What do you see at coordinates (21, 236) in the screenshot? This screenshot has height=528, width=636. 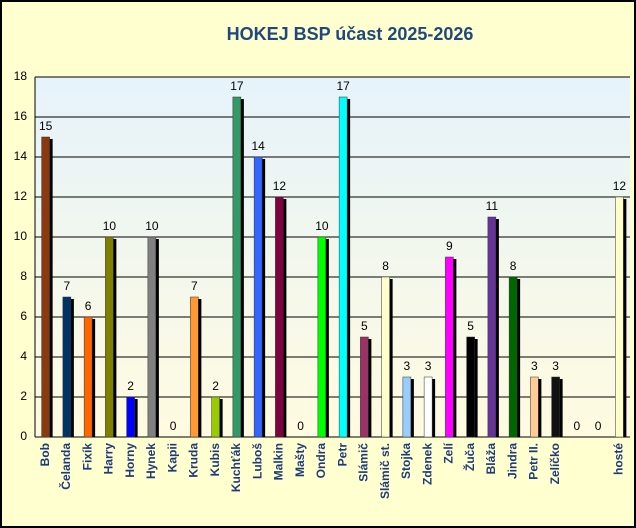 I see `y-tick-label: 10` at bounding box center [21, 236].